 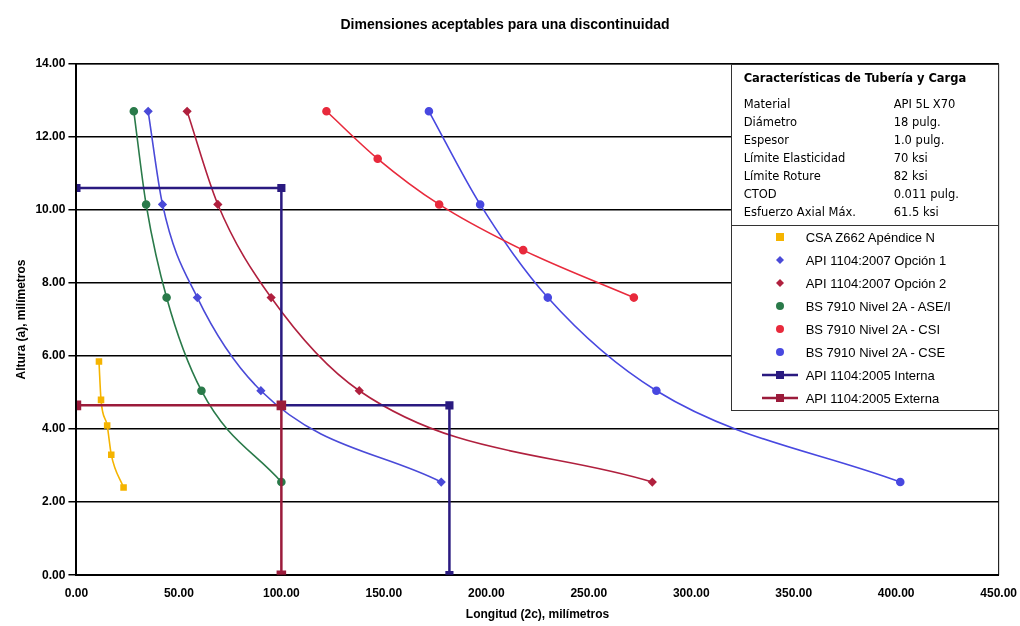 I want to click on legend-label: CSA Z662 Apéndice N, so click(x=870, y=237).